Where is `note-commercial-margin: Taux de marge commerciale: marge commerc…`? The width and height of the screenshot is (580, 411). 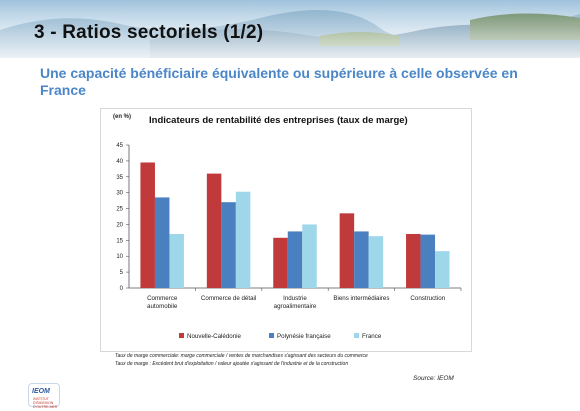
note-commercial-margin: Taux de marge commerciale: marge commerc… is located at coordinates (241, 356).